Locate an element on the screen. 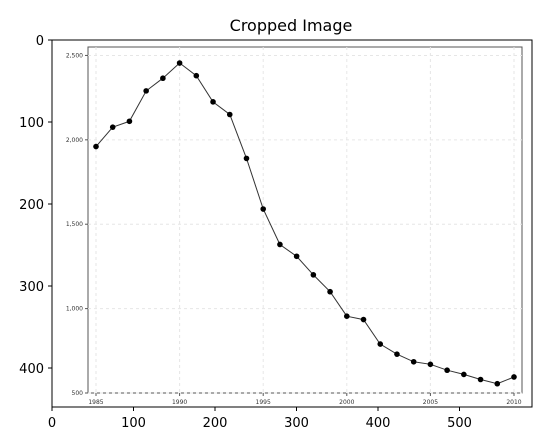 This screenshot has height=442, width=560. outer-x-tick-label: 300 is located at coordinates (296, 423).